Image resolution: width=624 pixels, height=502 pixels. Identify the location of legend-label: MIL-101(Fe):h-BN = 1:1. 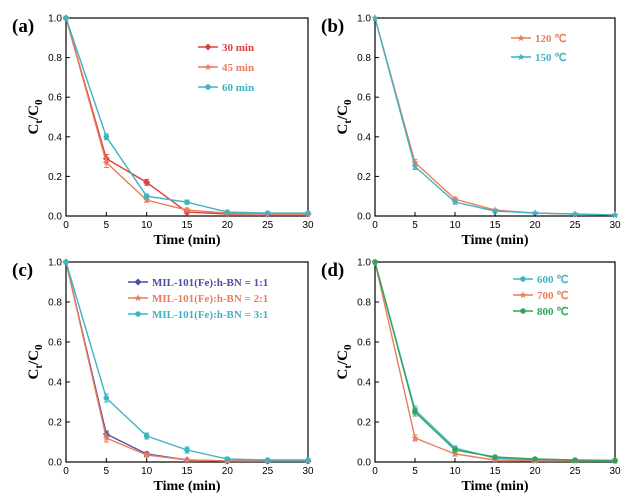
(210, 283).